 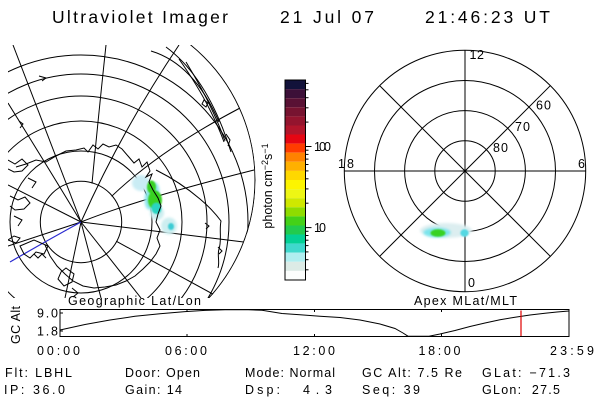 What do you see at coordinates (267, 185) in the screenshot?
I see `svg-text: photon cm−2s−1` at bounding box center [267, 185].